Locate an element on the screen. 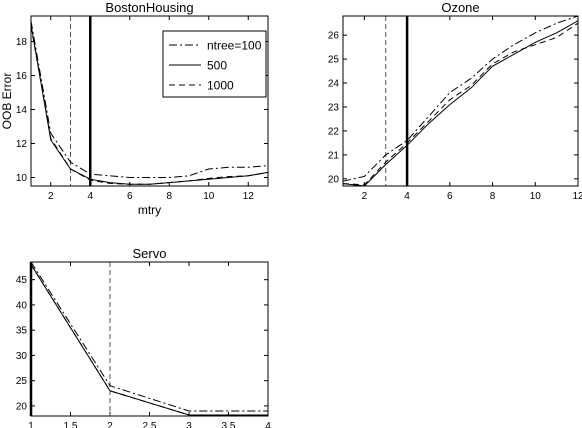 This screenshot has width=582, height=428. y-tick-label: 14 is located at coordinates (22, 110).